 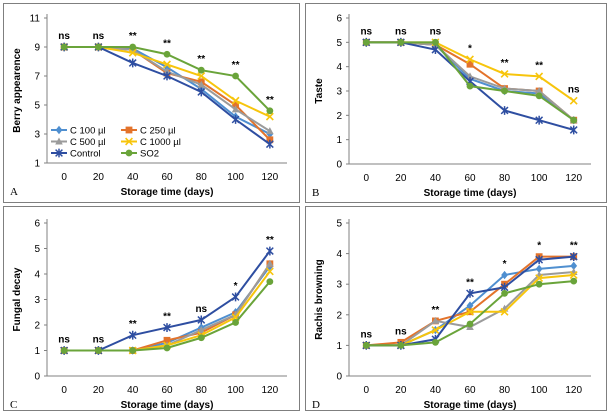 I want to click on y-axis-label: Berry appearence, so click(x=17, y=90).